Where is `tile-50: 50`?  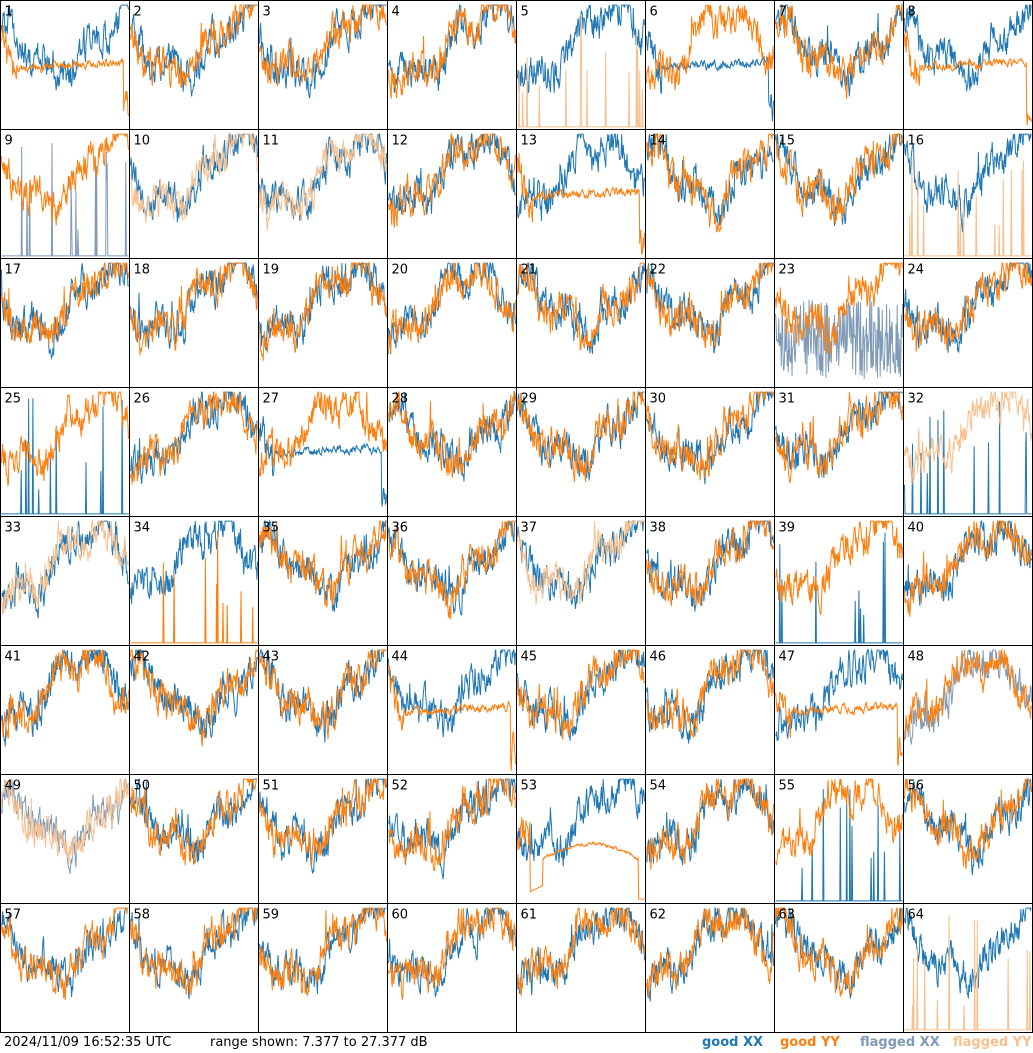
tile-50: 50 is located at coordinates (194, 839).